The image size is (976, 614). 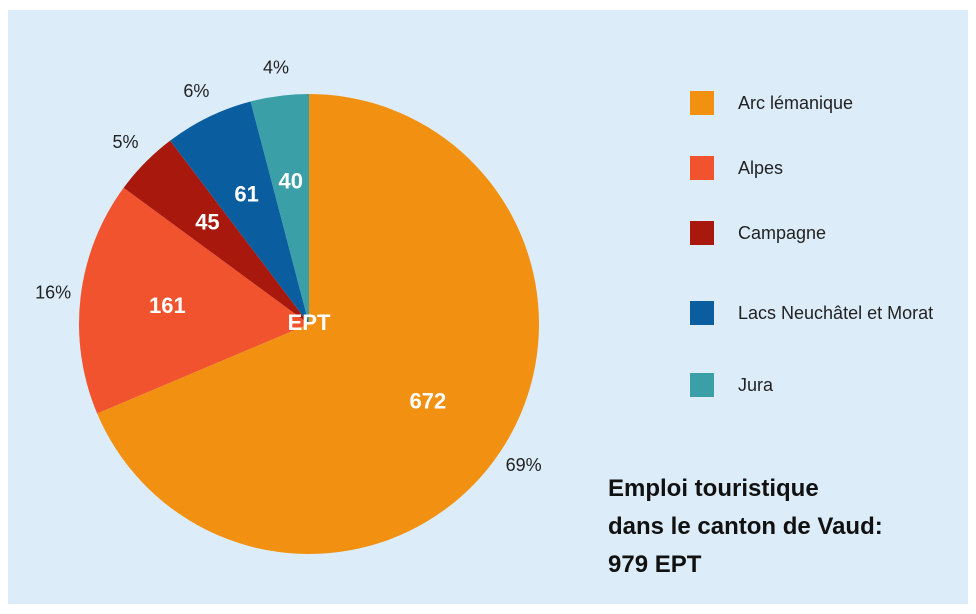 I want to click on value-label: 61, so click(x=246, y=194).